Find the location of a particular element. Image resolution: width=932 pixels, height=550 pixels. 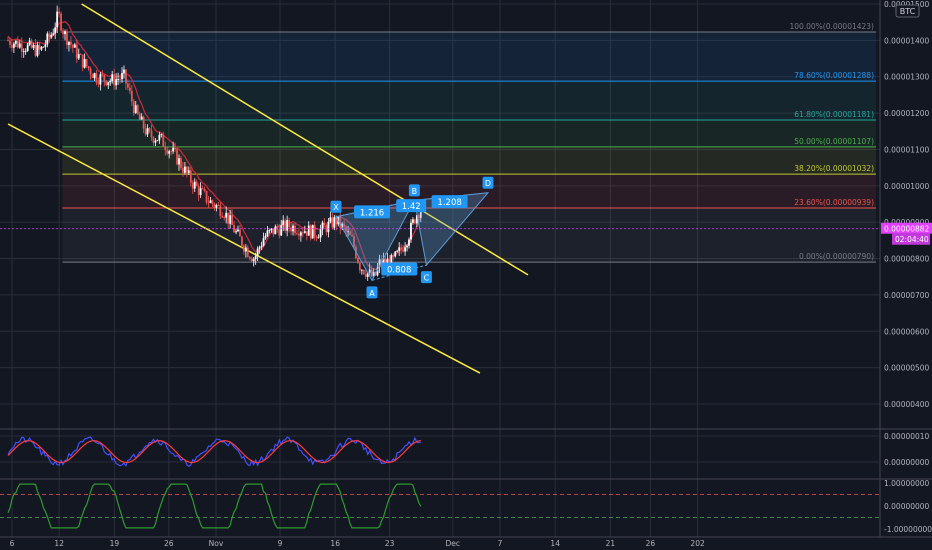

harmonic-point-label: D is located at coordinates (488, 183).